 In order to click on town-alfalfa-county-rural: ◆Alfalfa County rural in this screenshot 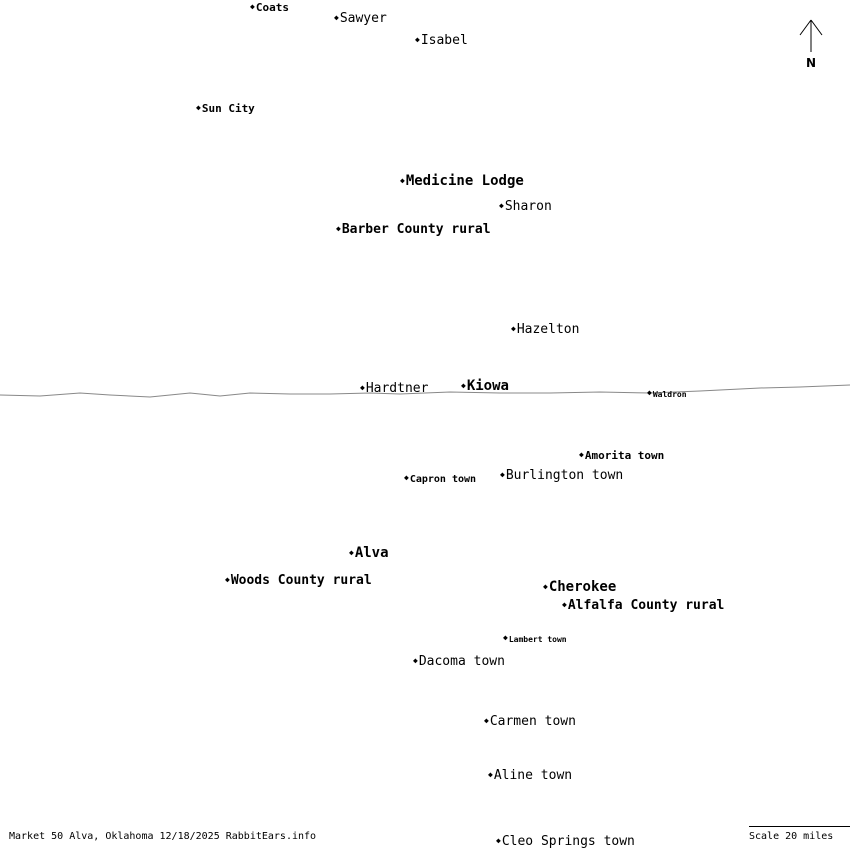, I will do `click(643, 605)`.